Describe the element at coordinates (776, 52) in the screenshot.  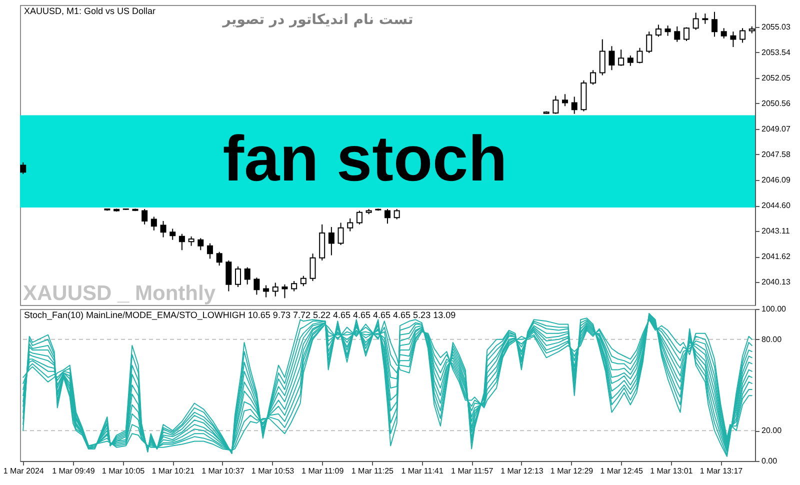
I see `y-tick-label: 2053.54` at that location.